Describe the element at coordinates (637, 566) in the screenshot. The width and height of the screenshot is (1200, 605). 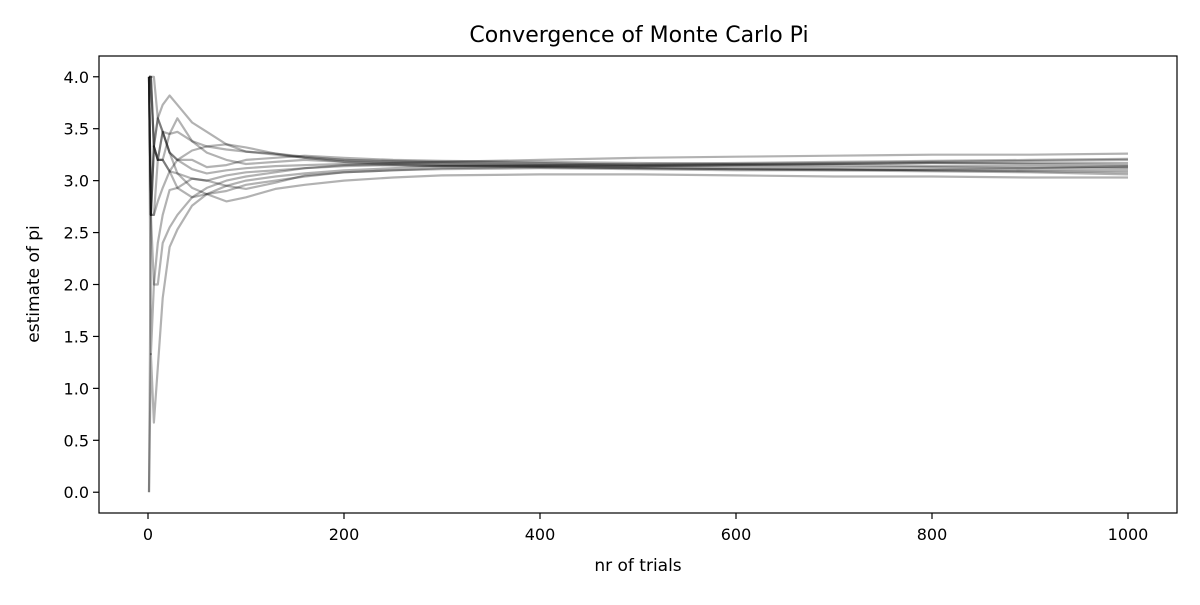
I see `x-axis-label: nr of trials` at that location.